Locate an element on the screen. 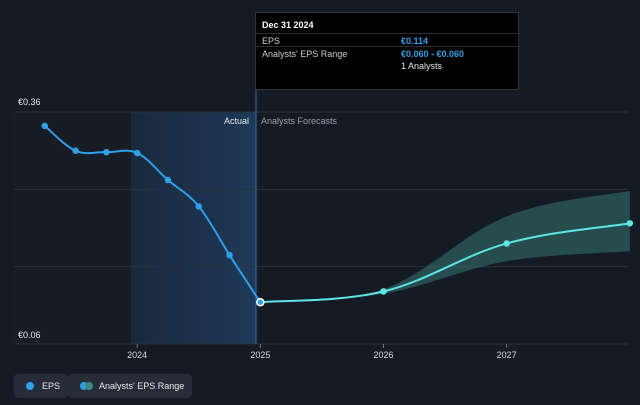 The height and width of the screenshot is (405, 640). x-tick-label: 2024 is located at coordinates (137, 355).